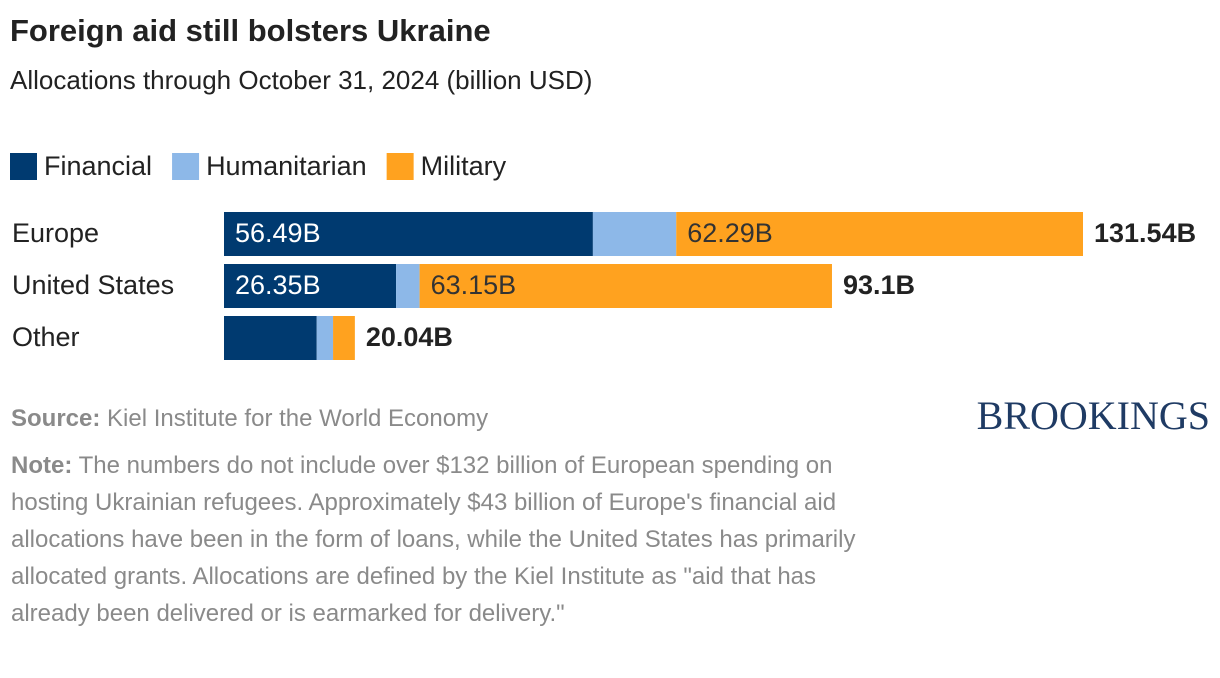  What do you see at coordinates (1145, 233) in the screenshot?
I see `total-label: 131.54B` at bounding box center [1145, 233].